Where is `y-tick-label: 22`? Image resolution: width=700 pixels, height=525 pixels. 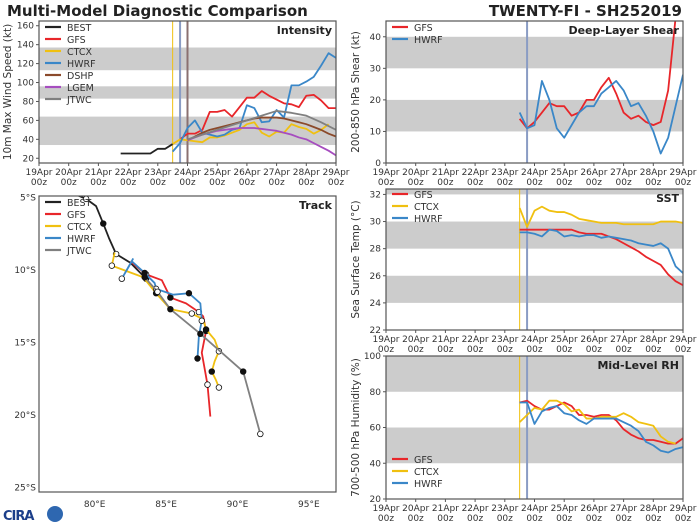
y-tick-label: 22 is located at coordinates (375, 331).